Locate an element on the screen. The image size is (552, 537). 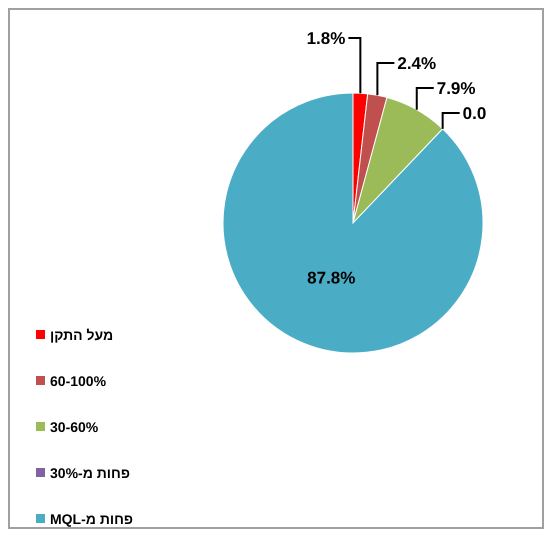
legend-label: פחות מ-30% is located at coordinates (90, 473).